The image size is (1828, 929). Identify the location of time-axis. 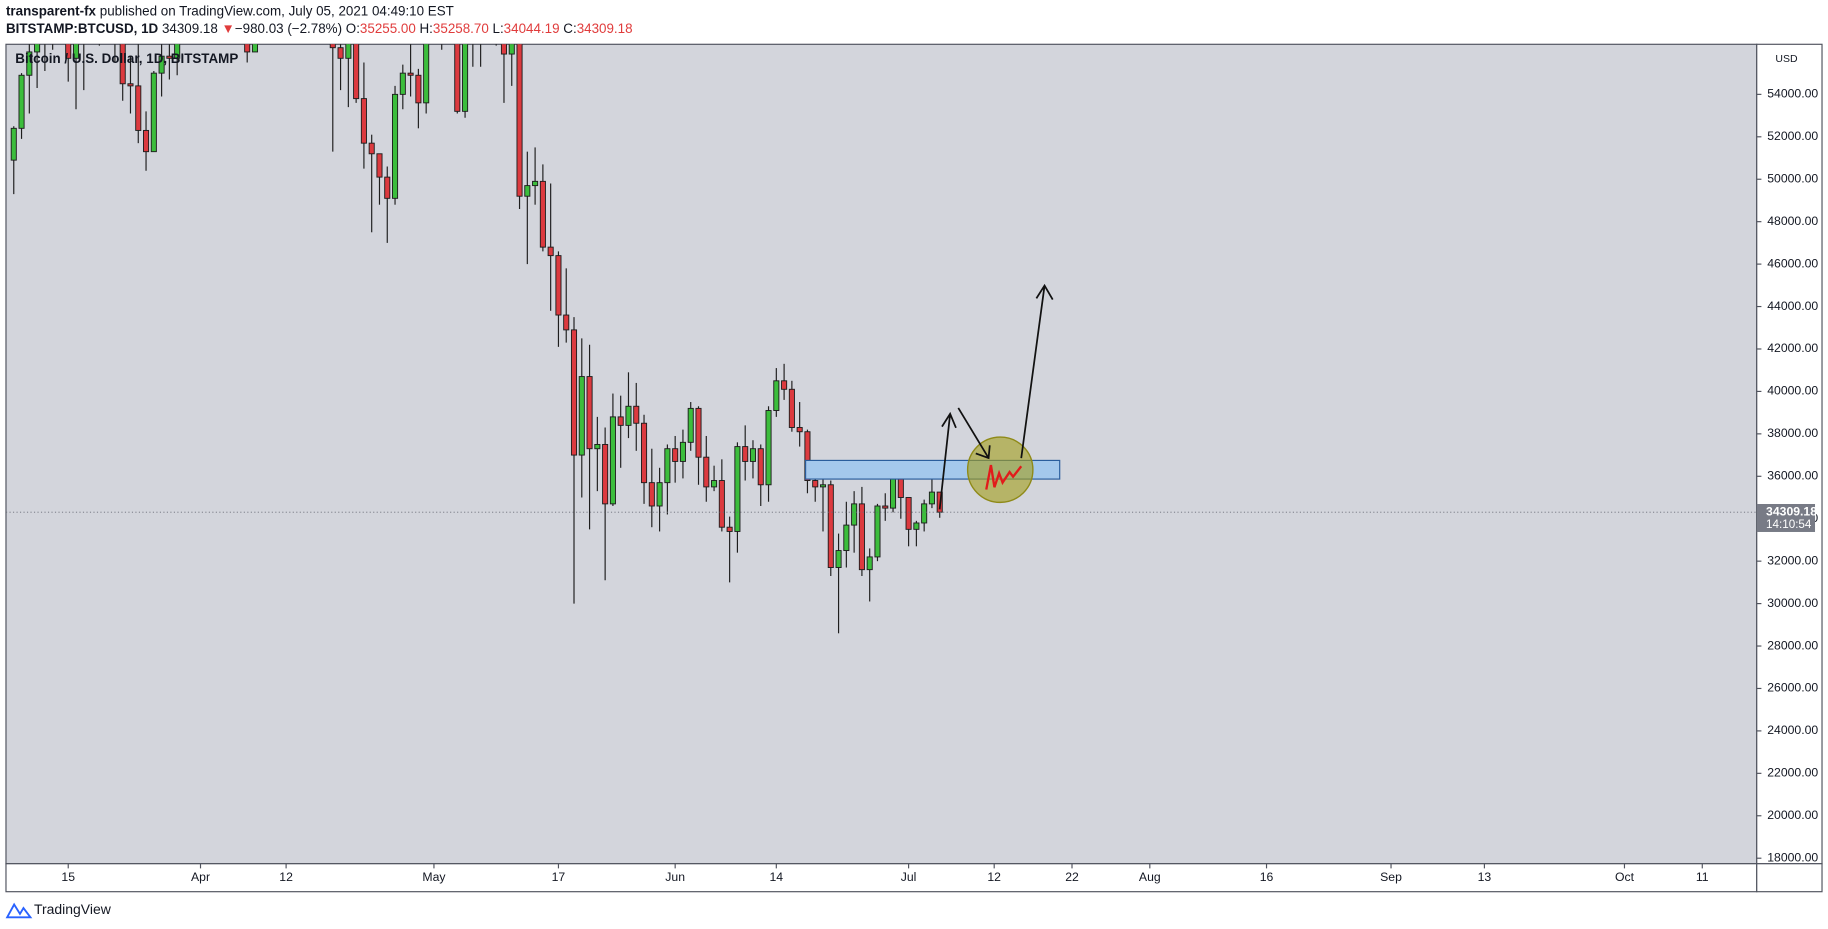
(881, 878).